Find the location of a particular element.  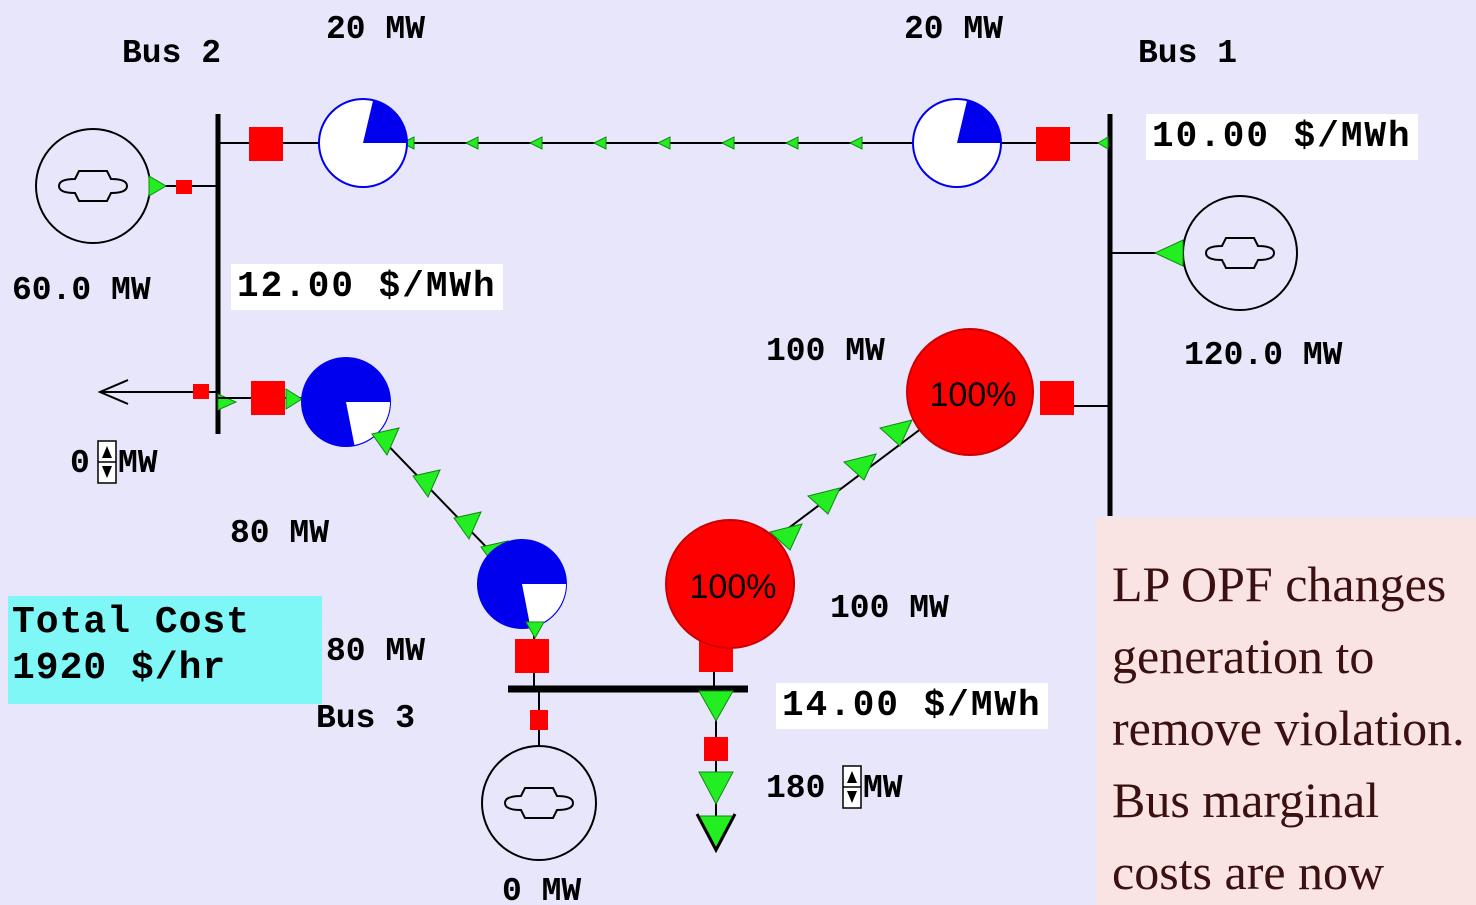

line-1-3-flow-bus3: 100 MW is located at coordinates (889, 608).